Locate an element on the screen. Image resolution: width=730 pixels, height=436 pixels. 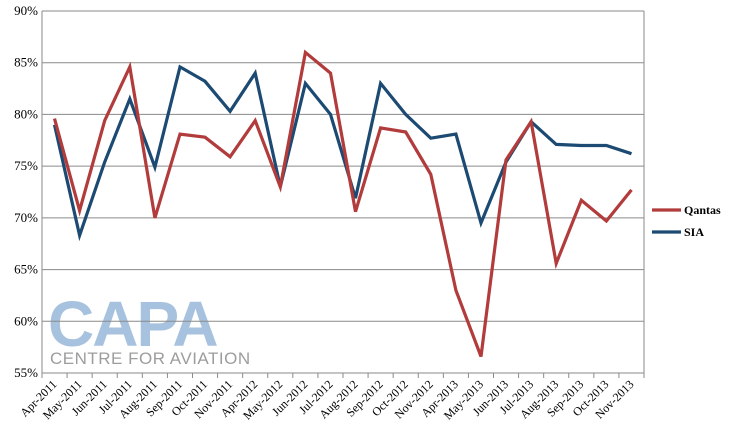
legend-label-qantas: Qantas is located at coordinates (702, 210).